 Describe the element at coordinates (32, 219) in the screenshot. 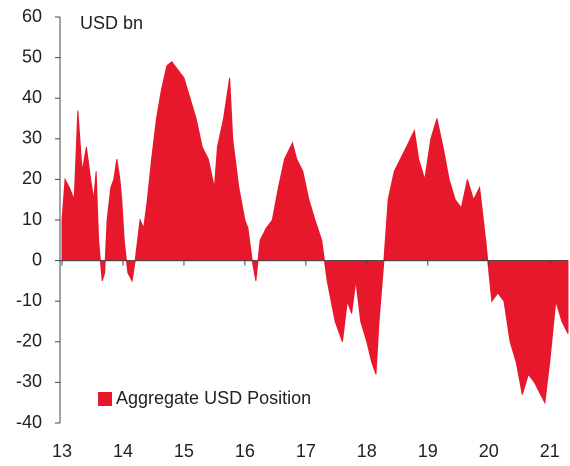

I see `y-tick-label: 10` at that location.